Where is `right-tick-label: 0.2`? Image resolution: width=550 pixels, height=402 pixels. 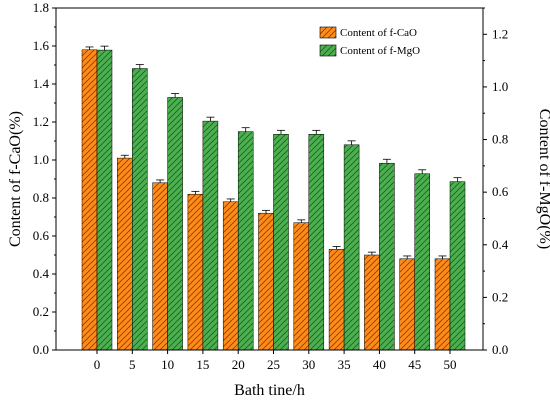 right-tick-label: 0.2 is located at coordinates (500, 296).